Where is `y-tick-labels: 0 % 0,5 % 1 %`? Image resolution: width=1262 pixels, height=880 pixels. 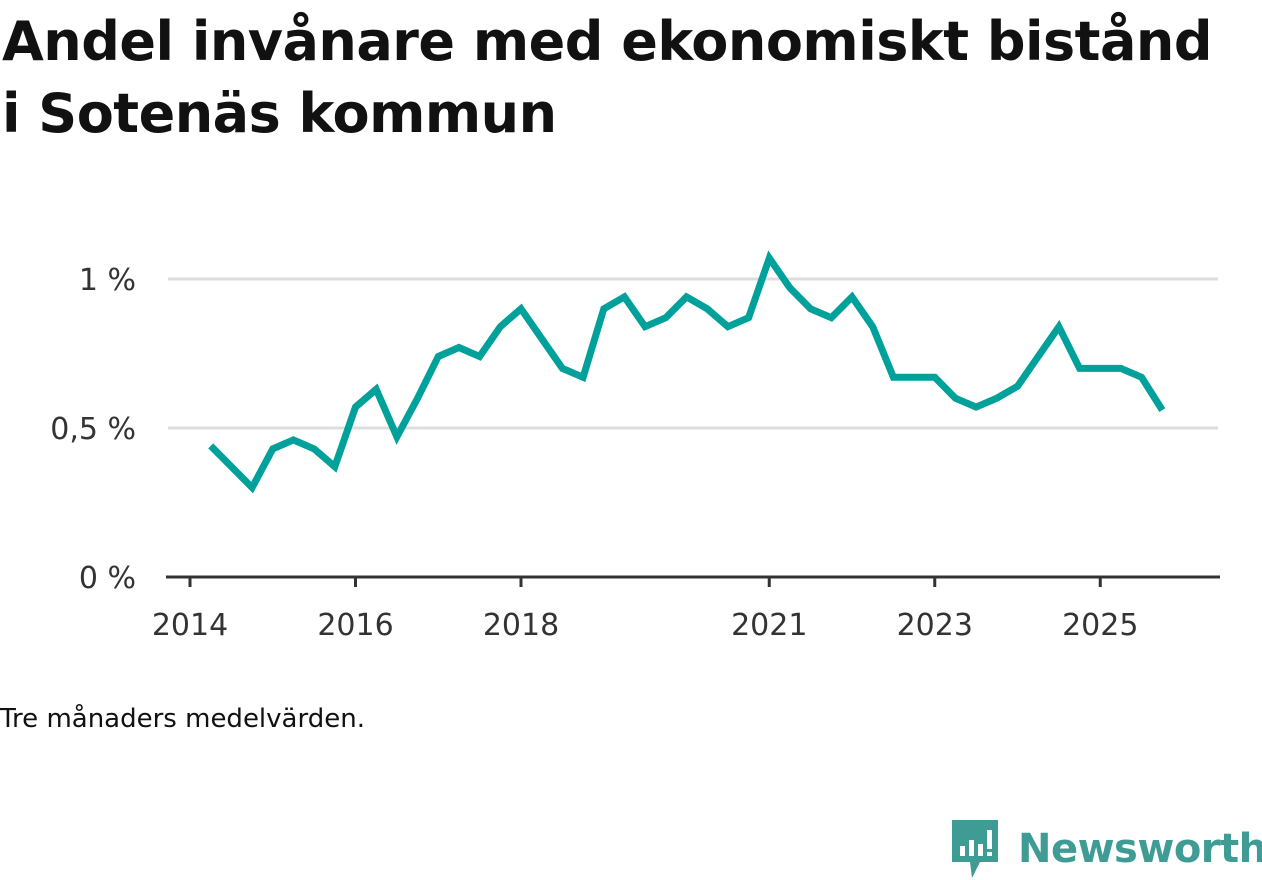
y-tick-labels: 0 % 0,5 % 1 % is located at coordinates (93, 429).